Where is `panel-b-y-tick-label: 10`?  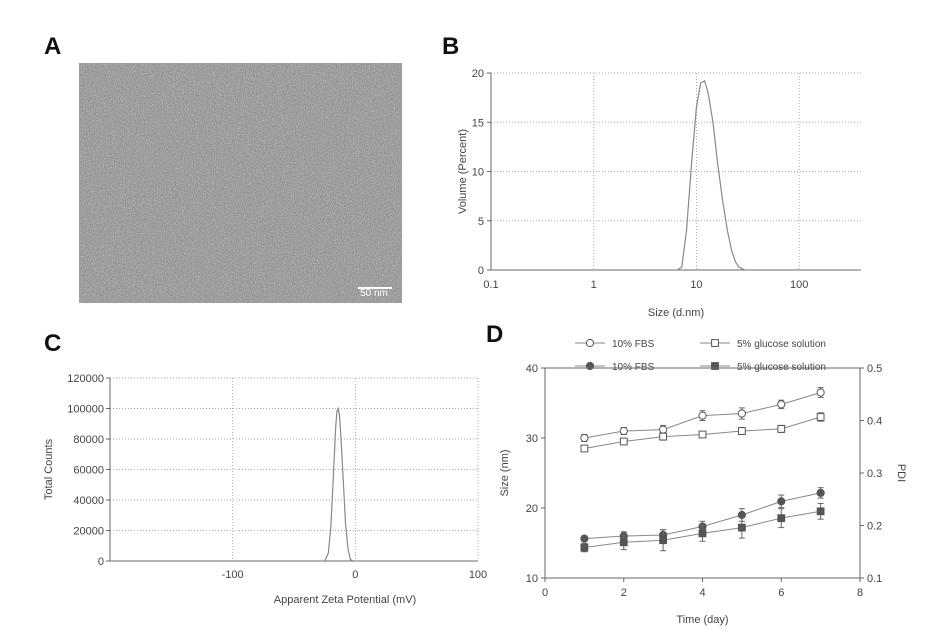
panel-b-y-tick-label: 10 is located at coordinates (478, 173).